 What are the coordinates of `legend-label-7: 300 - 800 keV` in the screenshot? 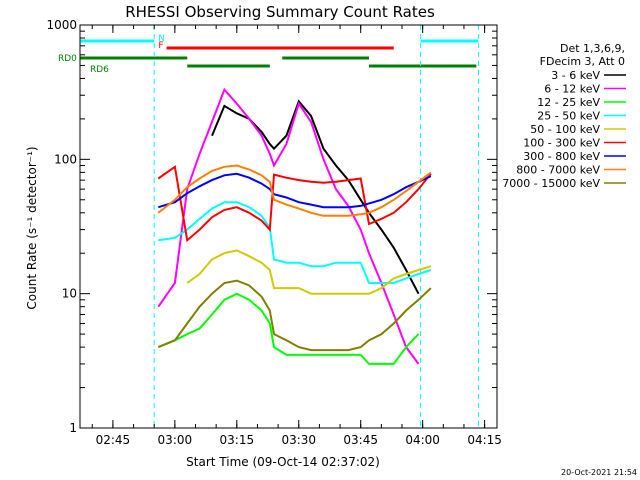 It's located at (561, 156).